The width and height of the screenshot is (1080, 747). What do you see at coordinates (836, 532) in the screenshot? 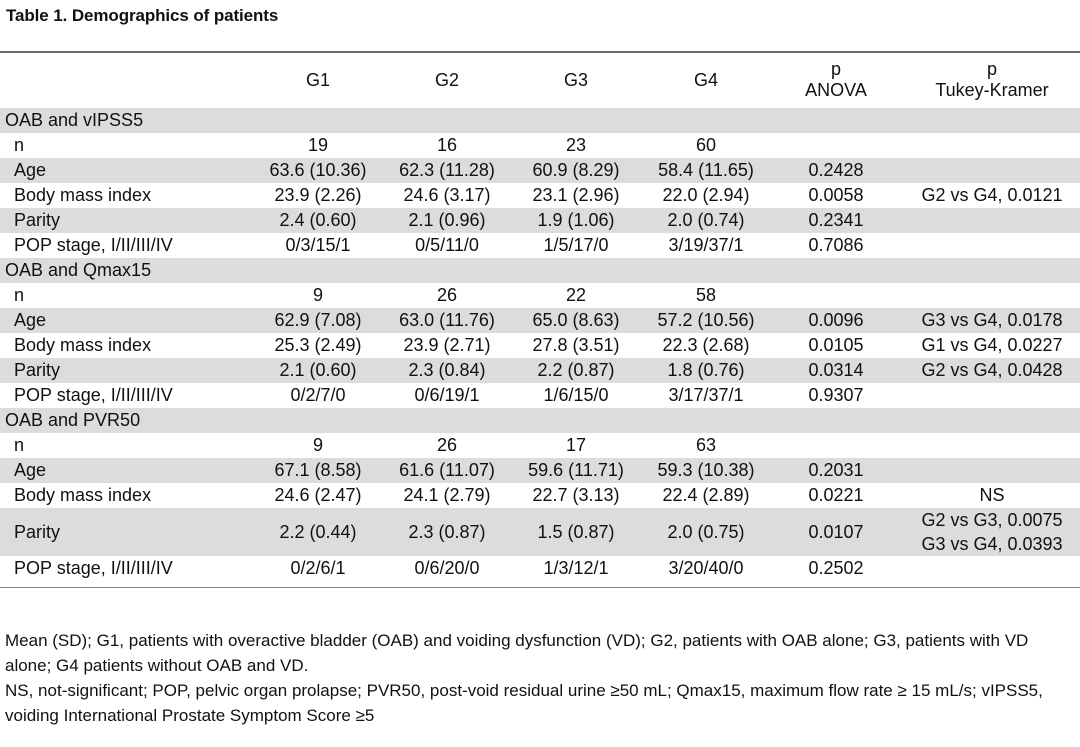
I see `cell-p: 0.0107` at bounding box center [836, 532].